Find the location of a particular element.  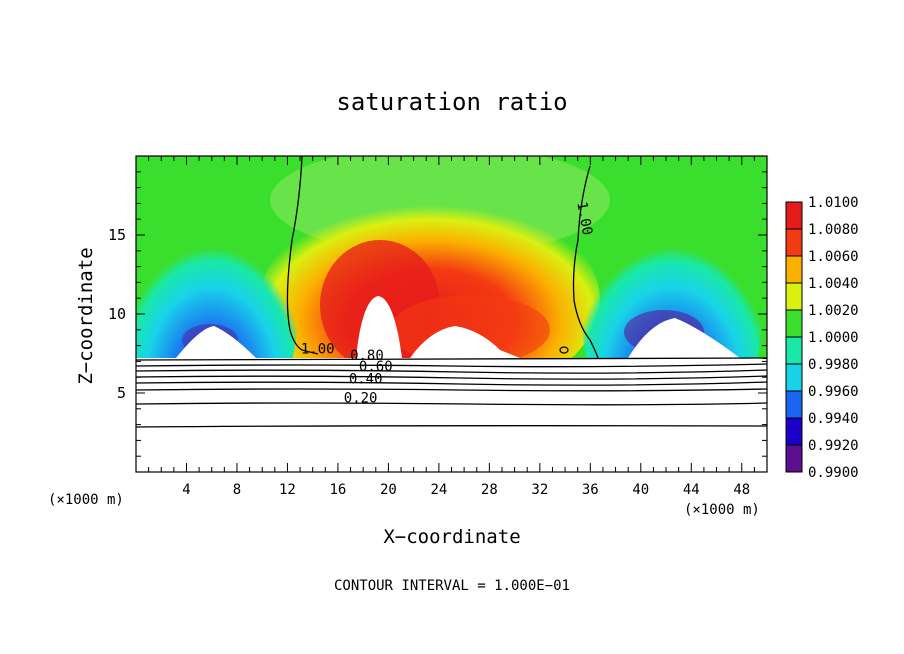

colorbar-label: 0.9920 is located at coordinates (833, 446).